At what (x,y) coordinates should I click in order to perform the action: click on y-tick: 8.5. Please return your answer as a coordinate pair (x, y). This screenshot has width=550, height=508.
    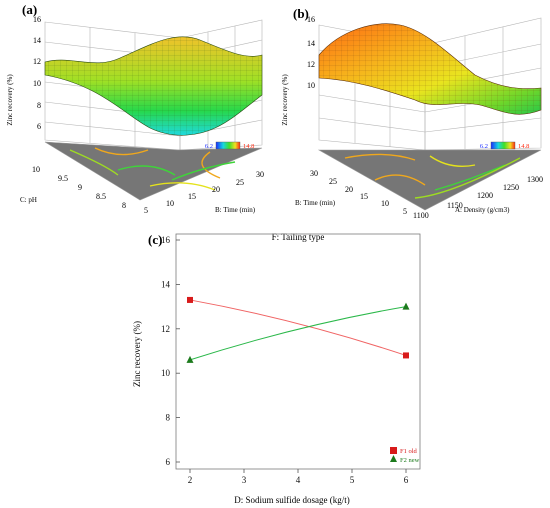
    Looking at the image, I should click on (101, 196).